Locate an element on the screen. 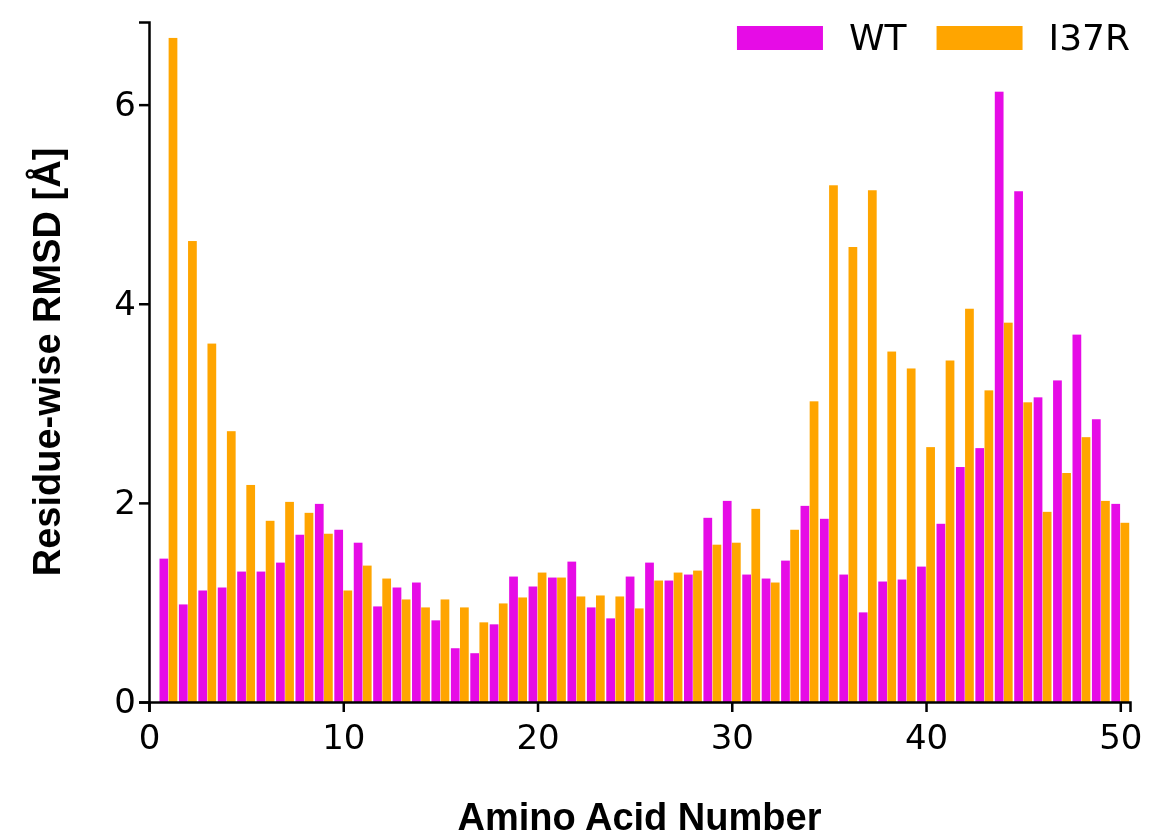  x-tick-label: 20 is located at coordinates (538, 737).